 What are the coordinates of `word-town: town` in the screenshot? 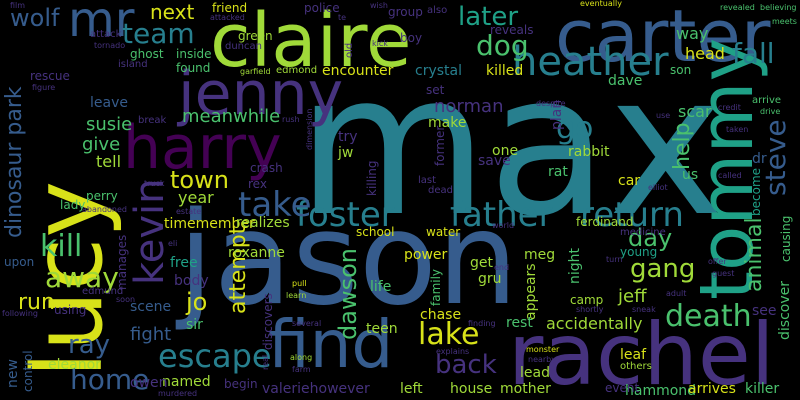 It's located at (199, 180).